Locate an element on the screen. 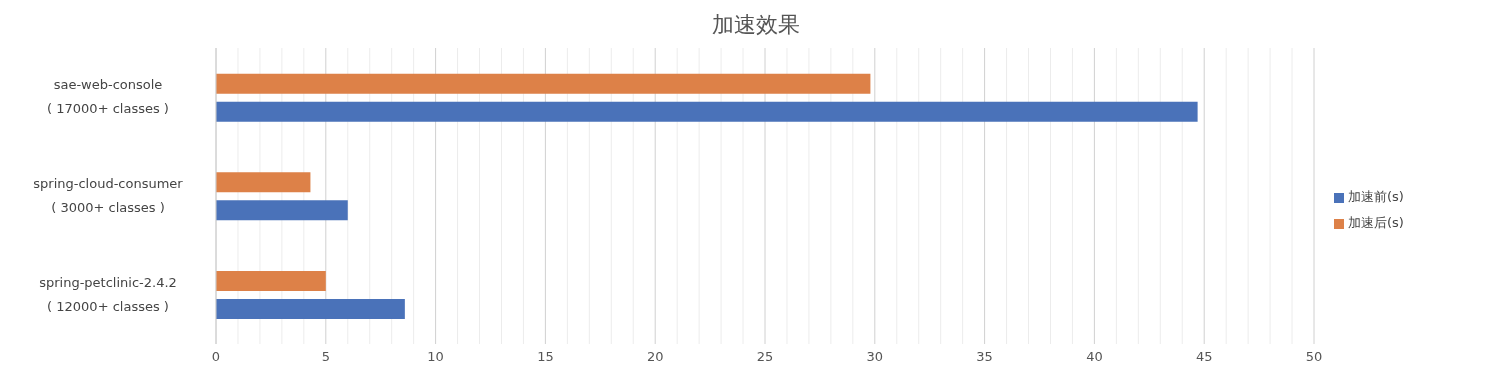  x-tick-label: 20 is located at coordinates (655, 357).